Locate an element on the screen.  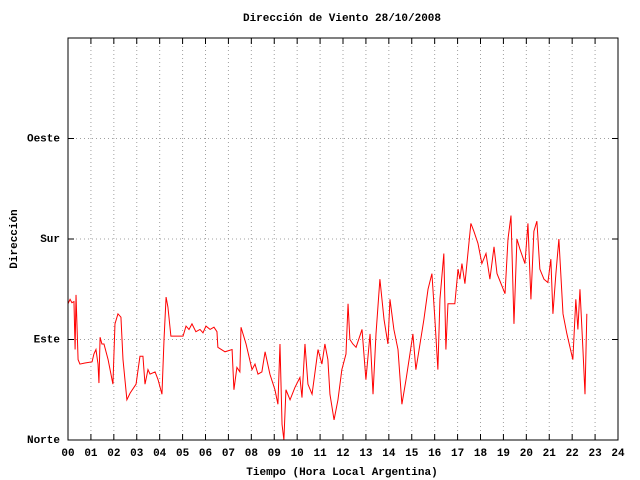
y-tick-label: Norte is located at coordinates (43, 441).